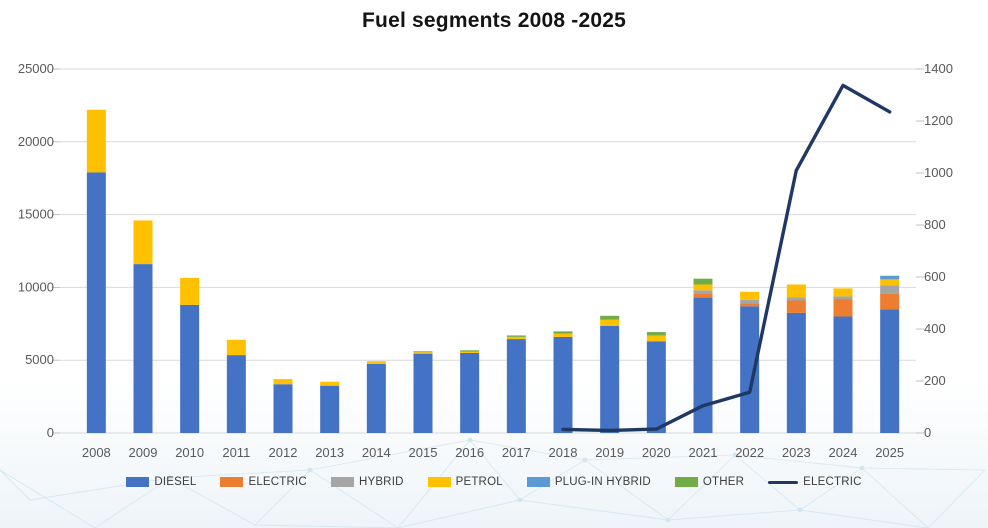 The width and height of the screenshot is (988, 528). I want to click on y-axis-right-label: 1200, so click(938, 120).